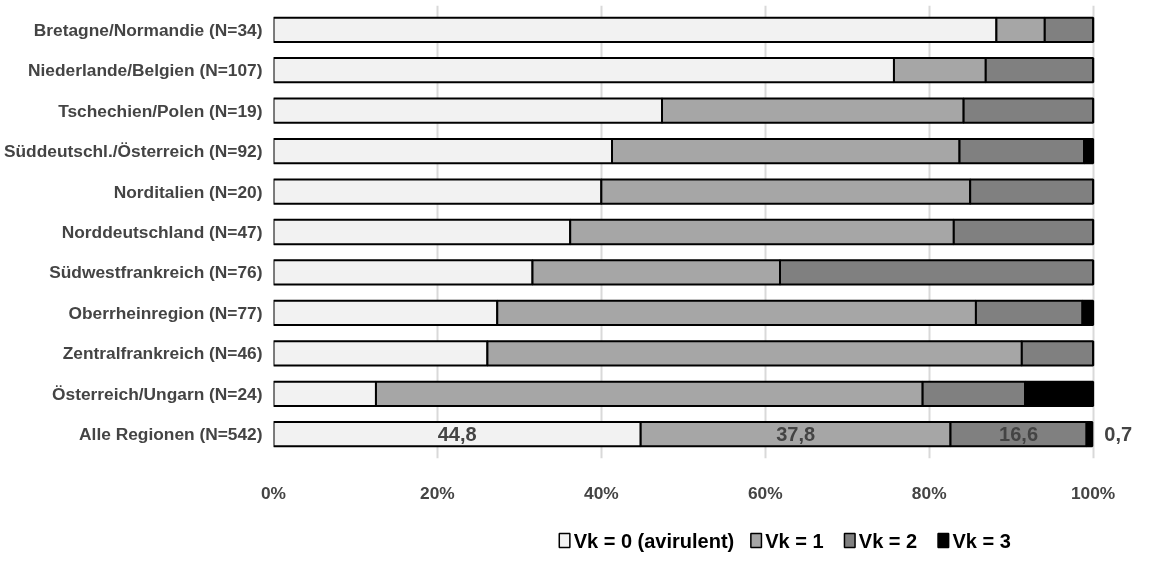  Describe the element at coordinates (929, 492) in the screenshot. I see `x-tick-label: 80%` at that location.